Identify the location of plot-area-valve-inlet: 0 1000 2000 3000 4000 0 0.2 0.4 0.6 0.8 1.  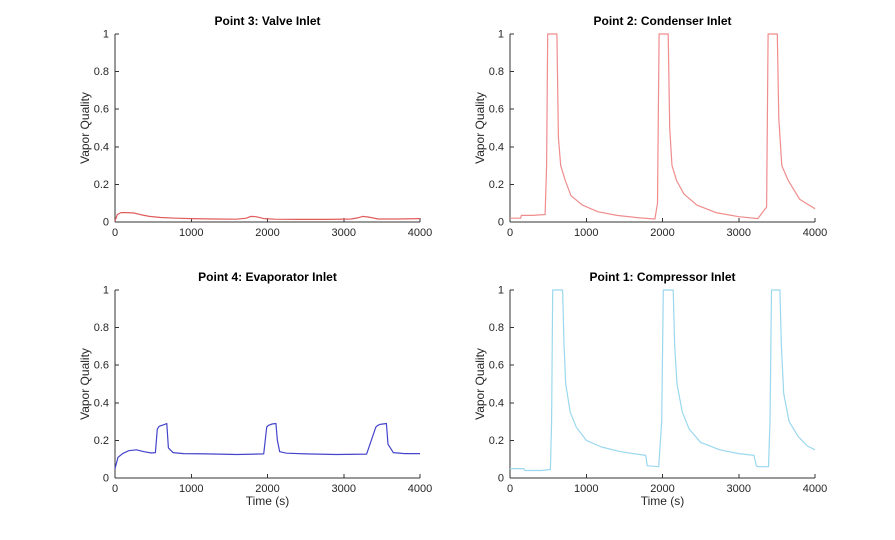
(263, 133).